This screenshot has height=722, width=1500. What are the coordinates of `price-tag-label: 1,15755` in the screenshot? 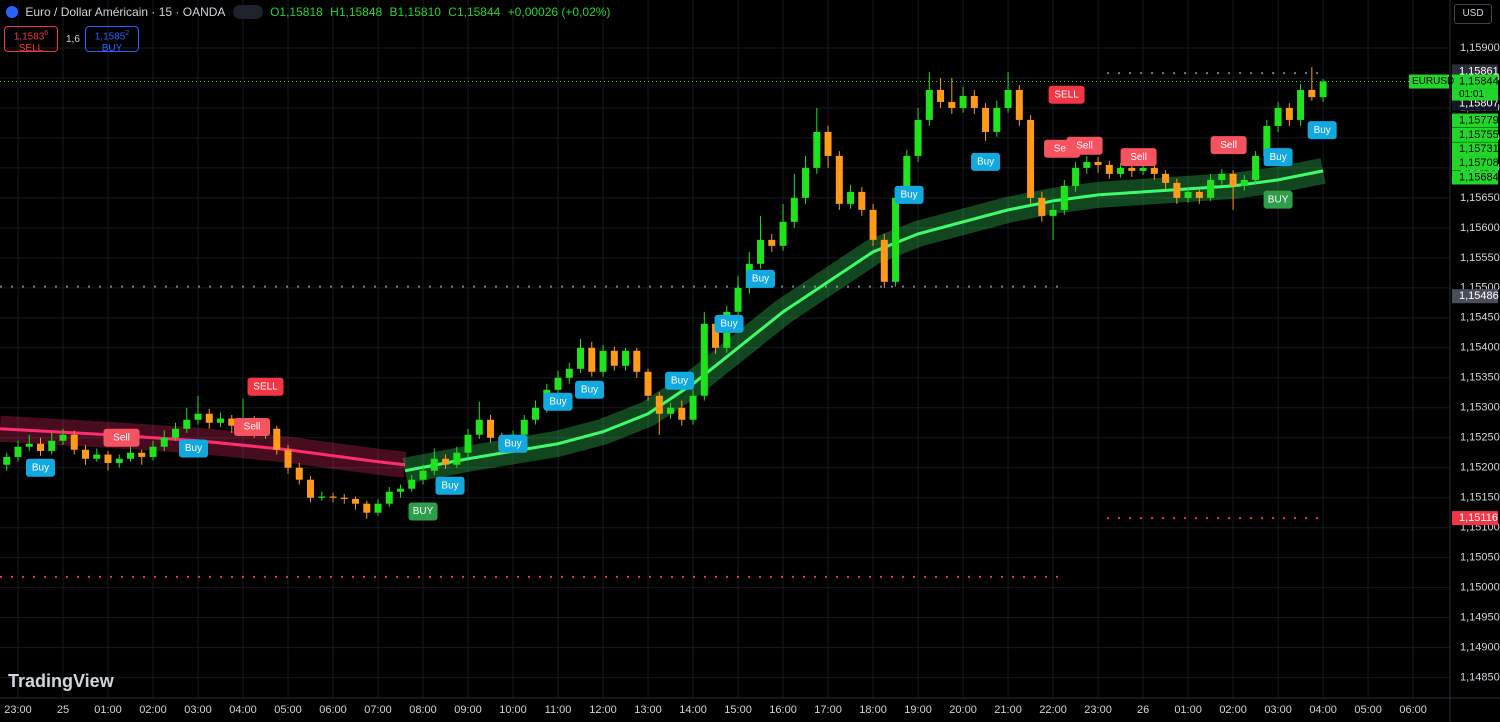 It's located at (1479, 135).